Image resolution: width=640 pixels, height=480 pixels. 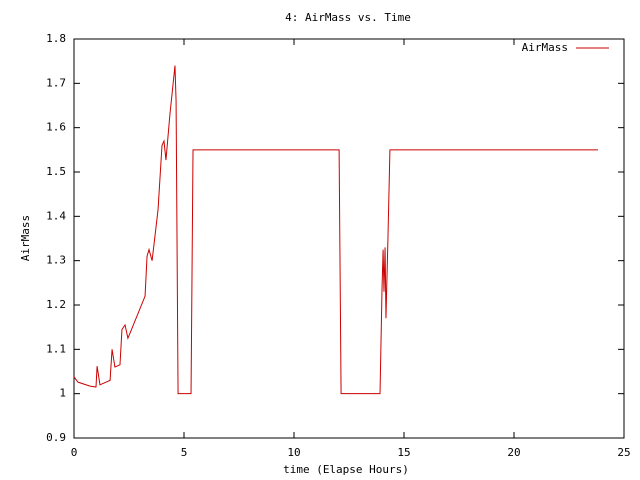 What do you see at coordinates (623, 452) in the screenshot?
I see `x-tick-label: 25` at bounding box center [623, 452].